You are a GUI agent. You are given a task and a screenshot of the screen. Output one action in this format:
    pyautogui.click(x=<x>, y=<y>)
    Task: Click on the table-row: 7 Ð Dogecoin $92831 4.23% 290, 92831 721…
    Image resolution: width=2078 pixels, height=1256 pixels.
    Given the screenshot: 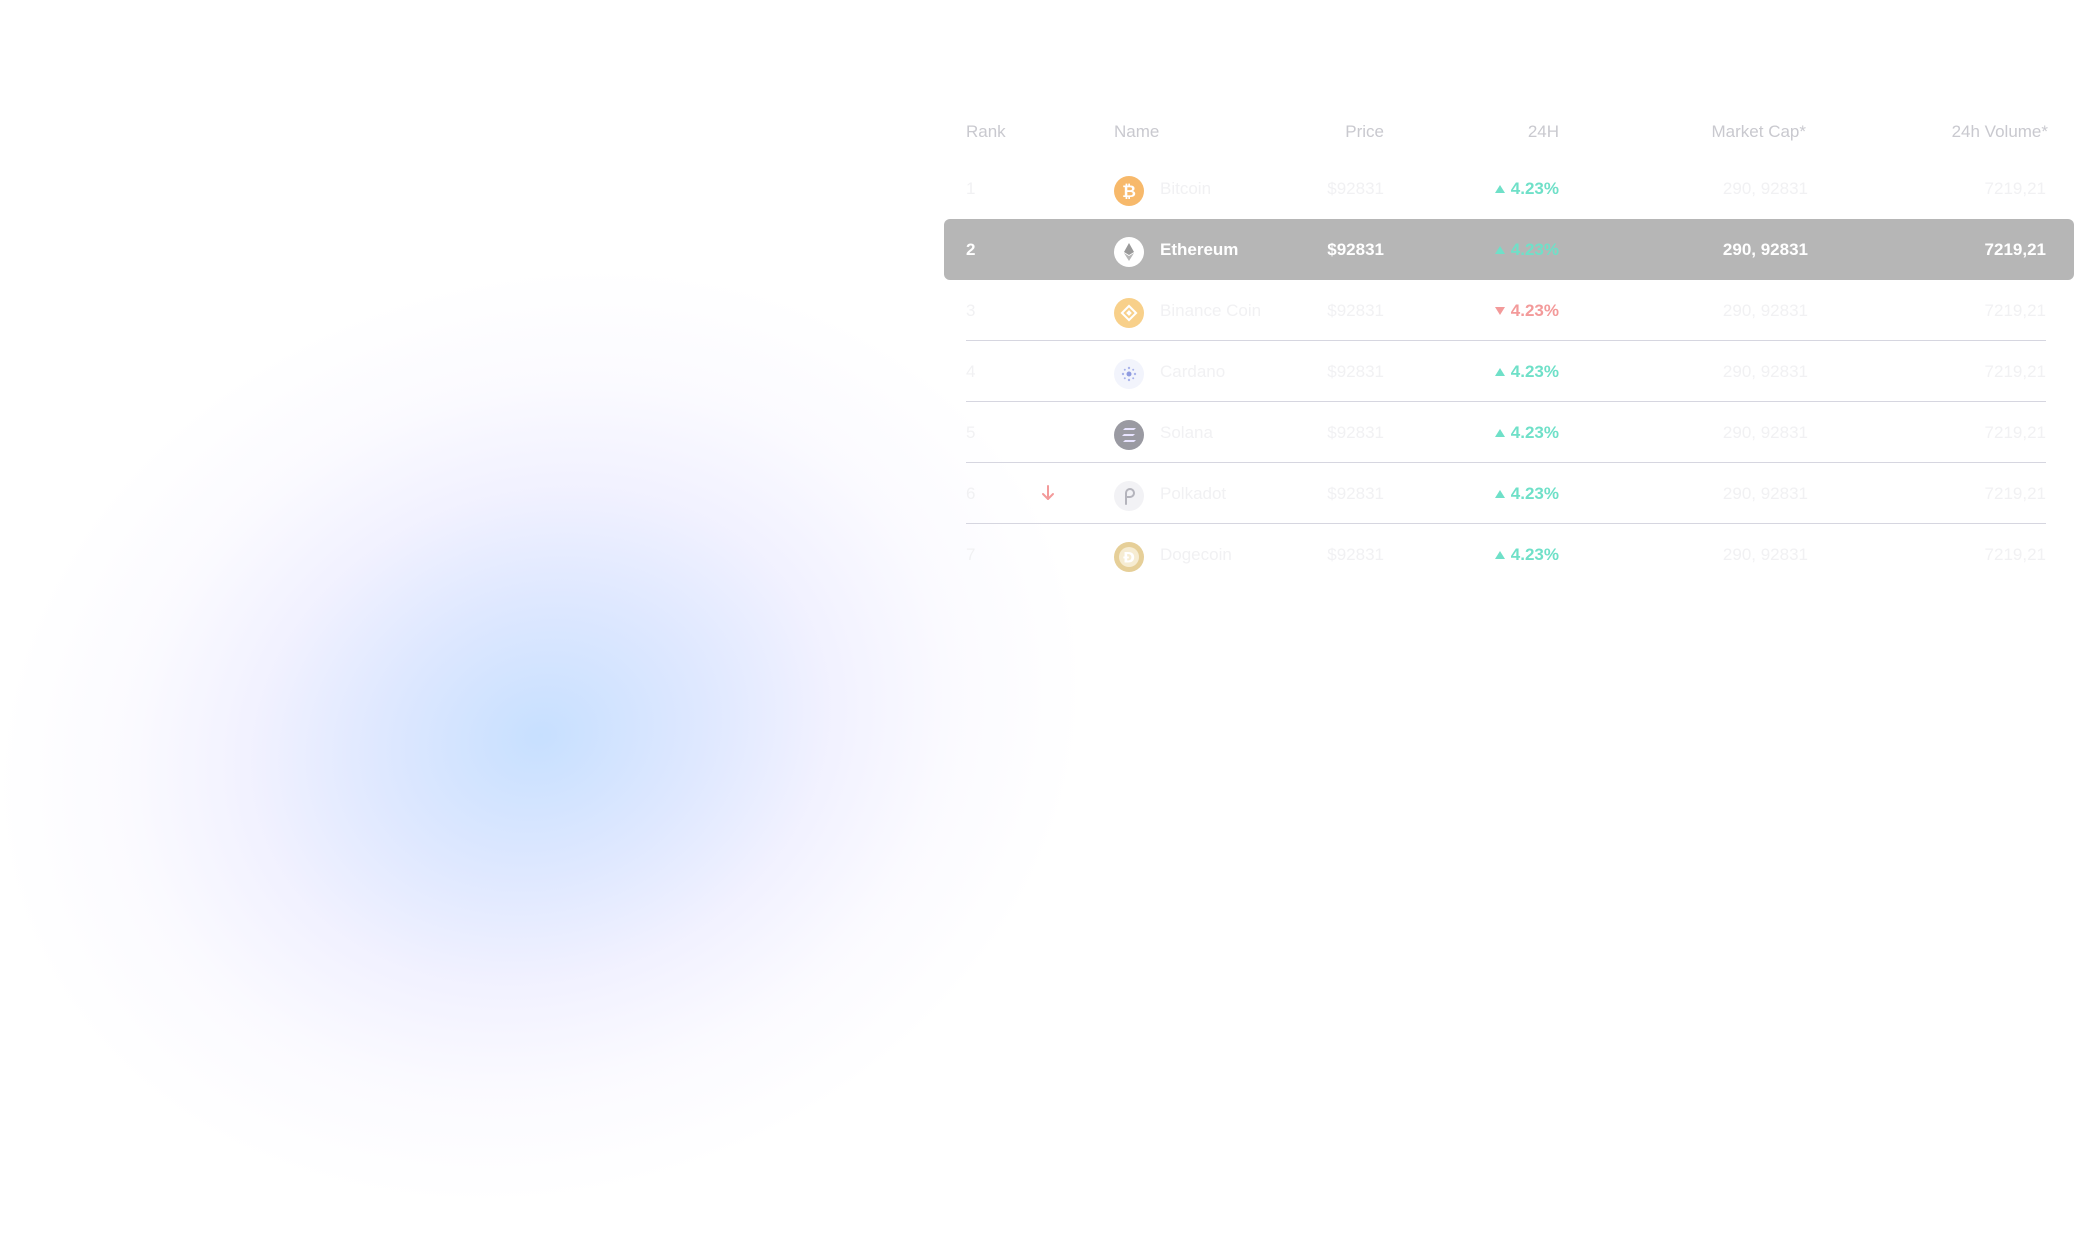 What is the action you would take?
    pyautogui.click(x=1509, y=554)
    